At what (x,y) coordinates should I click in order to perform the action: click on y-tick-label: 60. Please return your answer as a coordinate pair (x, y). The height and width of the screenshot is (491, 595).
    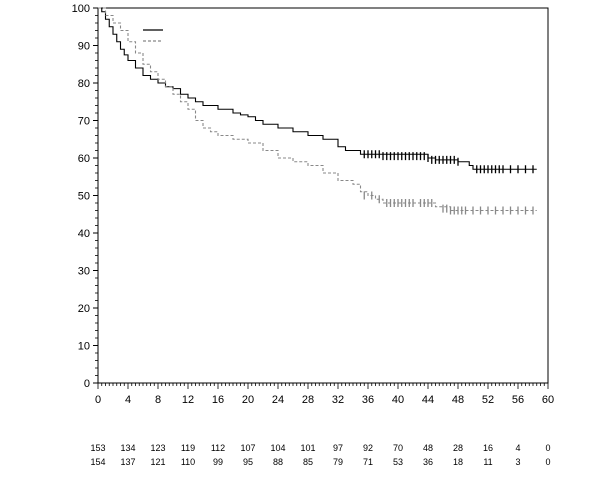
    Looking at the image, I should click on (84, 159).